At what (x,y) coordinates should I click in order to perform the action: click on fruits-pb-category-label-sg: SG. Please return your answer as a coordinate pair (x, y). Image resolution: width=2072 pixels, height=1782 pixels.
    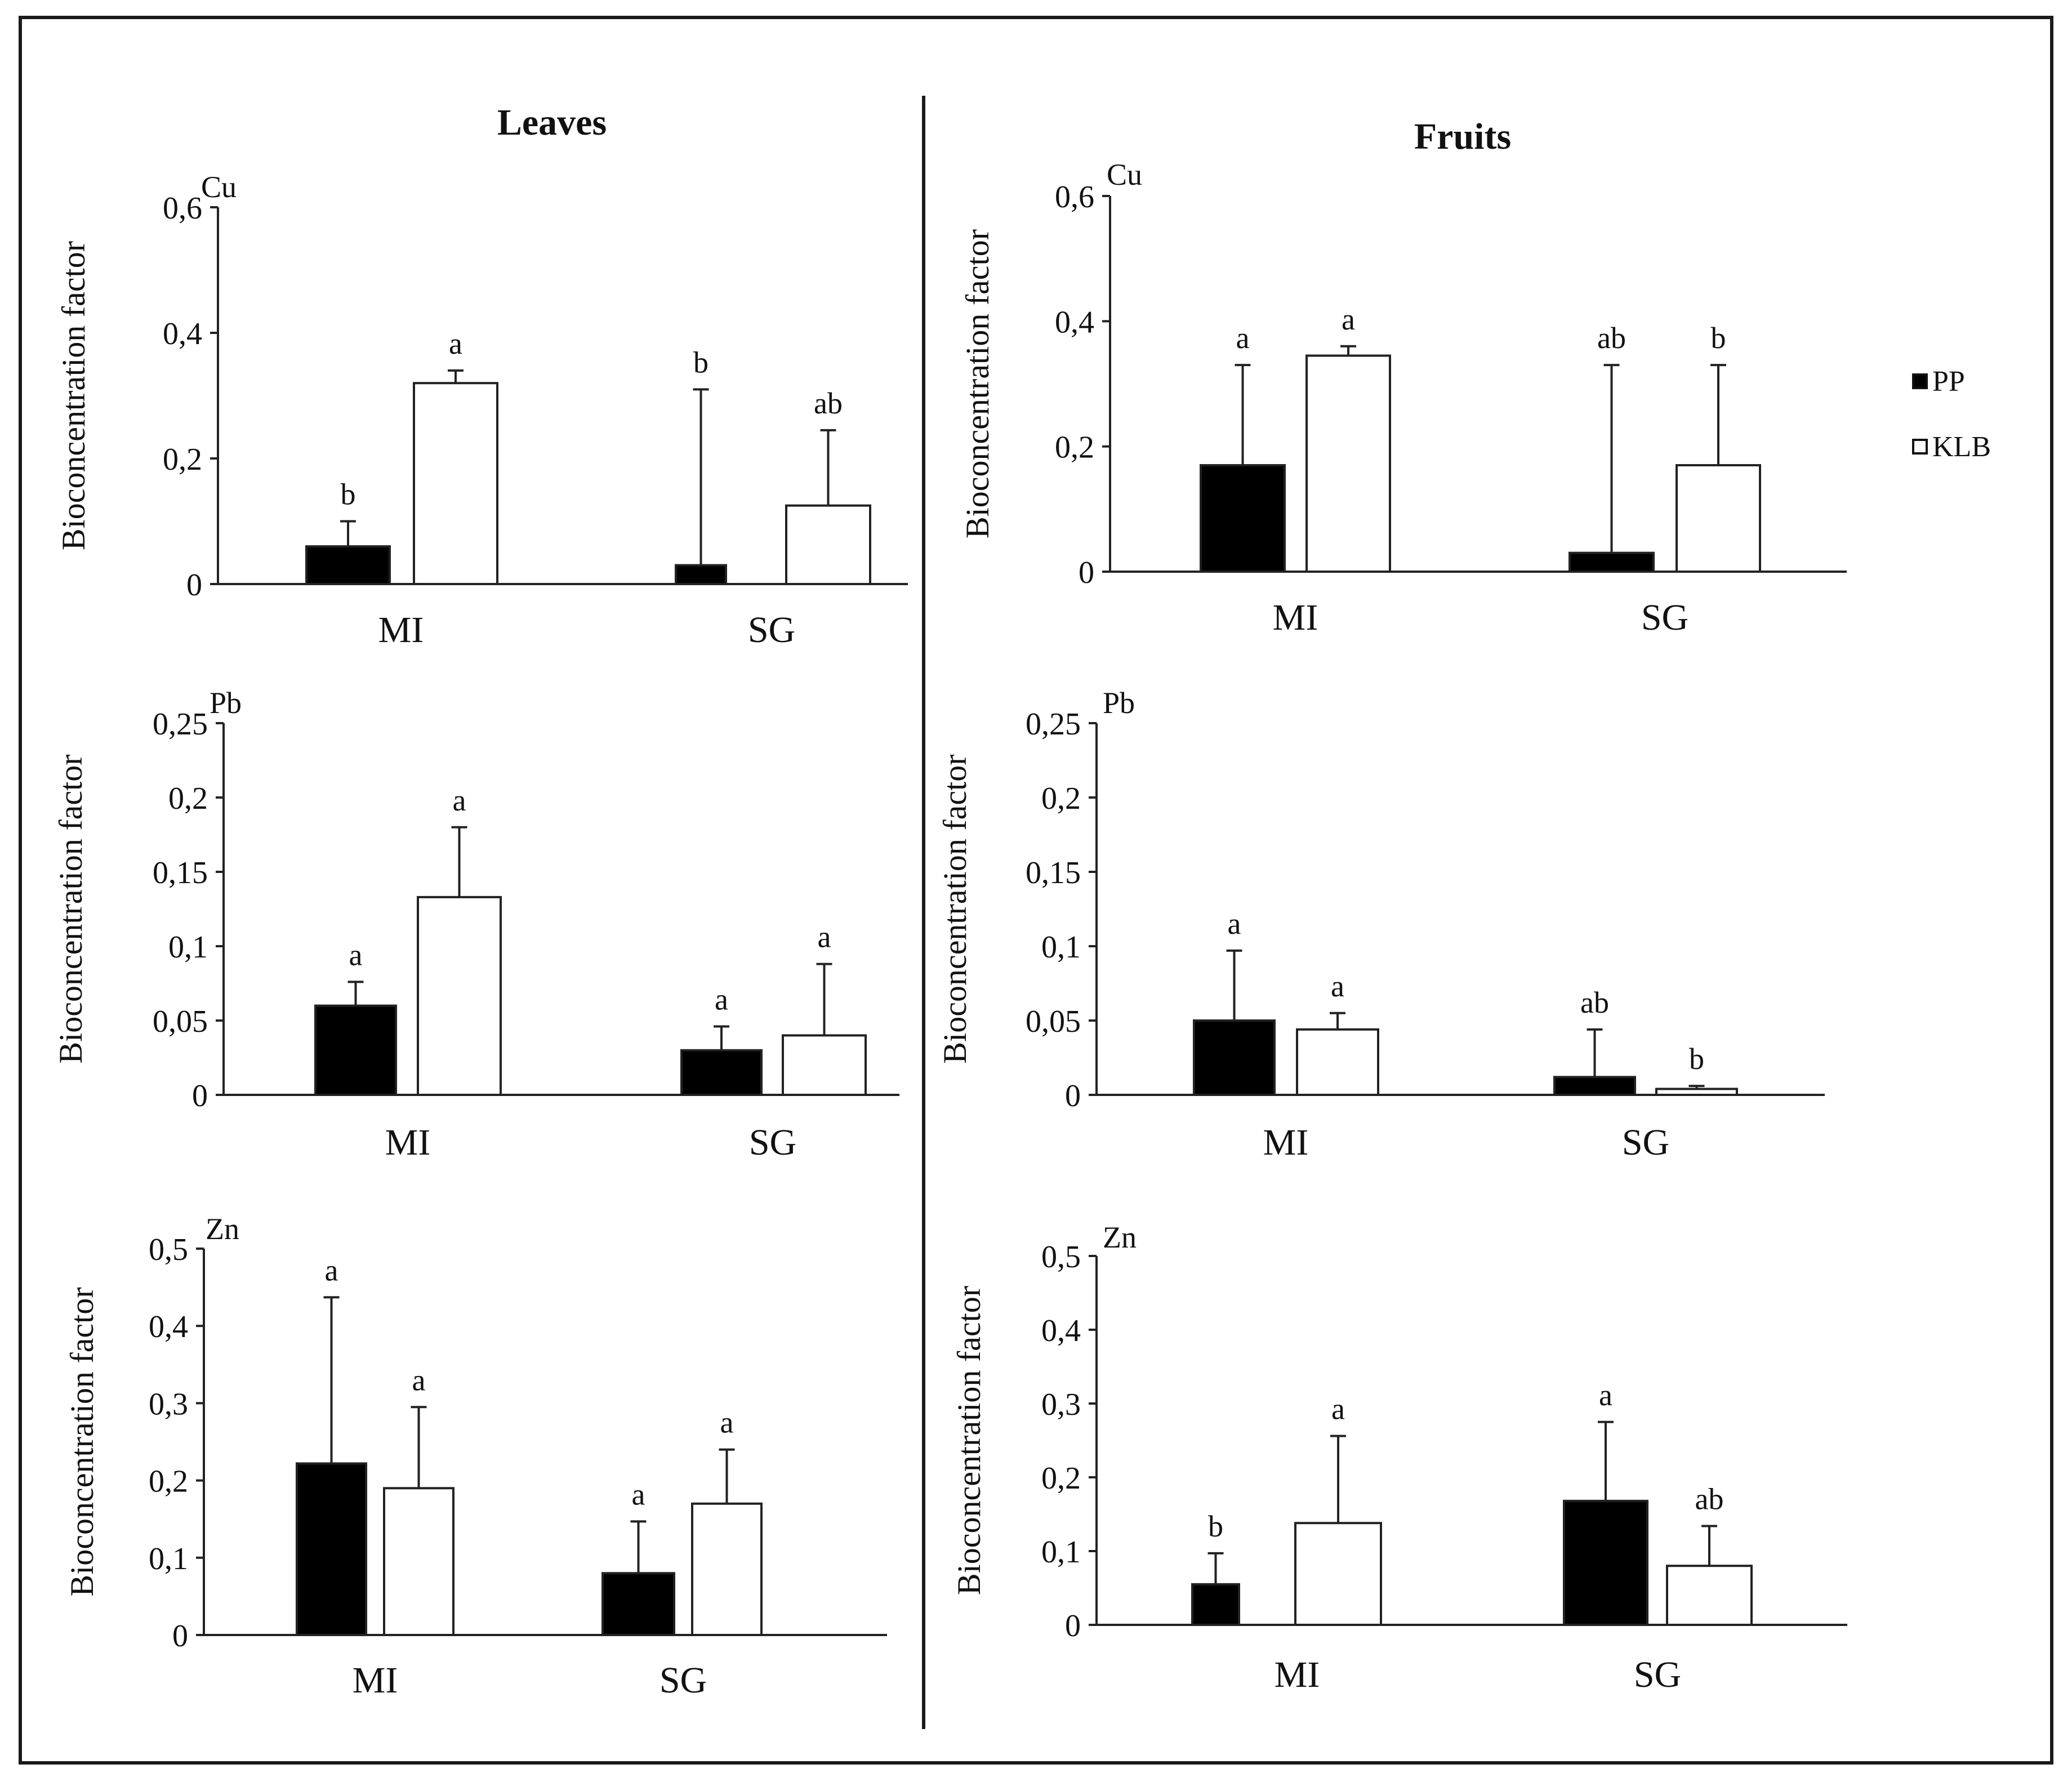
    Looking at the image, I should click on (1646, 1142).